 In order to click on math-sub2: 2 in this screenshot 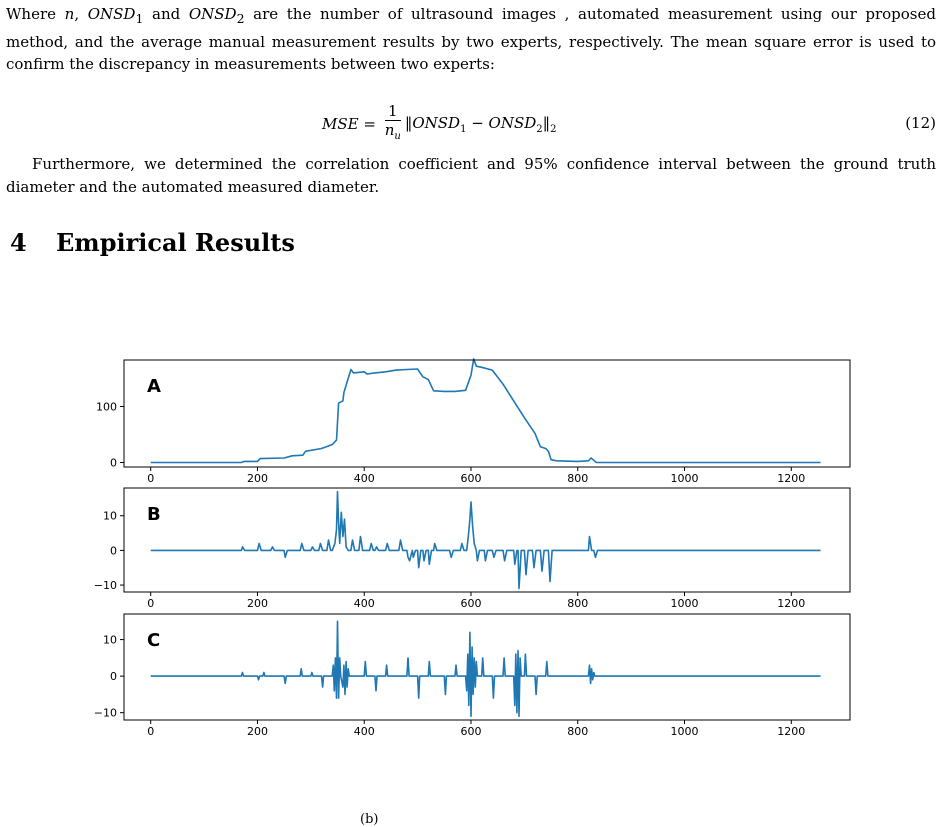, I will do `click(240, 18)`.